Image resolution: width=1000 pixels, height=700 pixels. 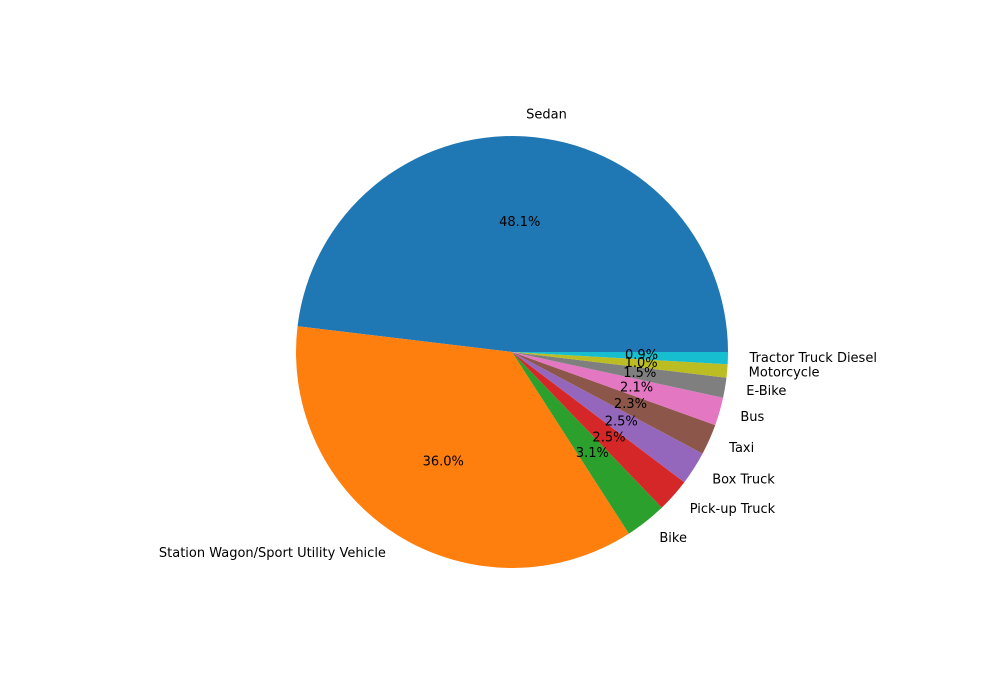 I want to click on pie-slice-bus, so click(x=618, y=389).